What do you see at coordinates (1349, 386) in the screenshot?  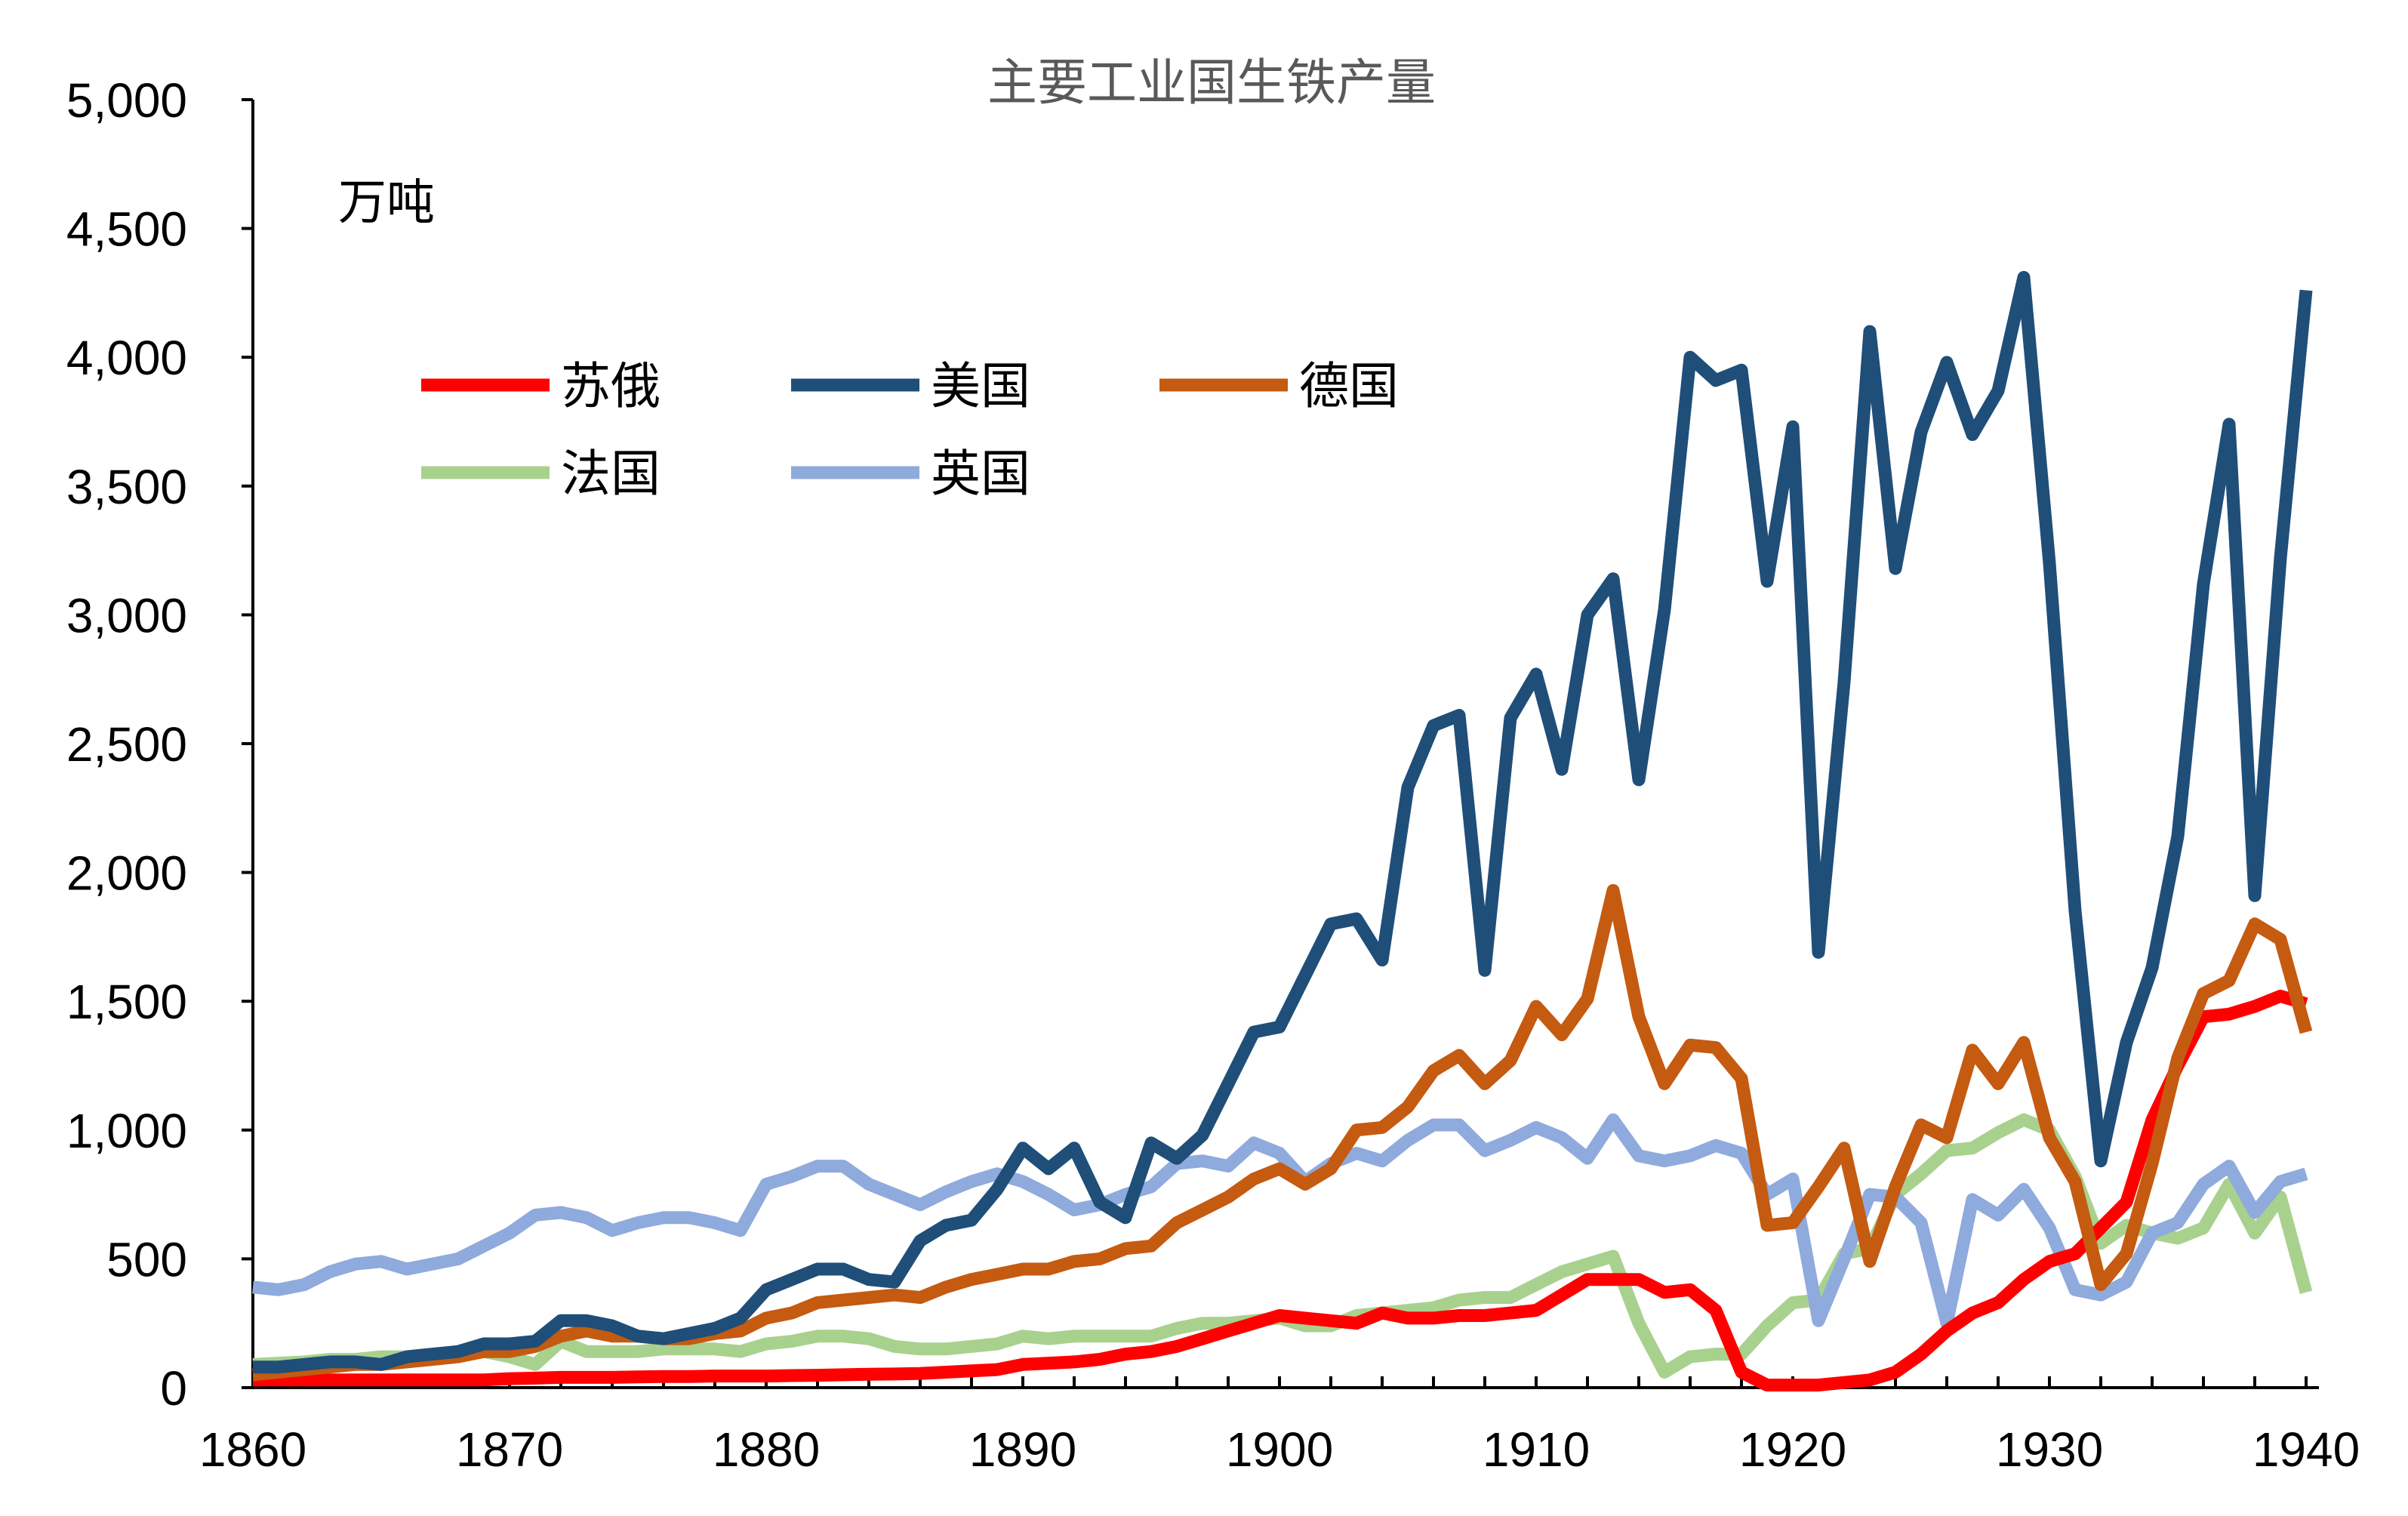 I see `legend-label-德国: 德国` at bounding box center [1349, 386].